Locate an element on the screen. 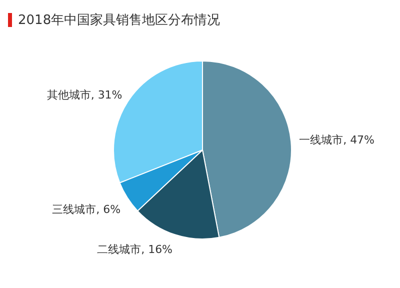 The height and width of the screenshot is (288, 400). chart-title: 2018年中国家具销售地区分布情况 is located at coordinates (119, 20).